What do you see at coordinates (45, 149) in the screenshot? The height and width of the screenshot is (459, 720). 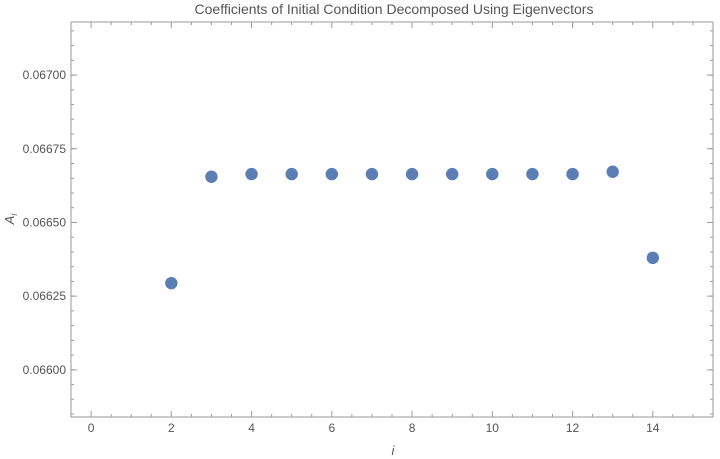 I see `y-tick-label: 0.06675` at bounding box center [45, 149].